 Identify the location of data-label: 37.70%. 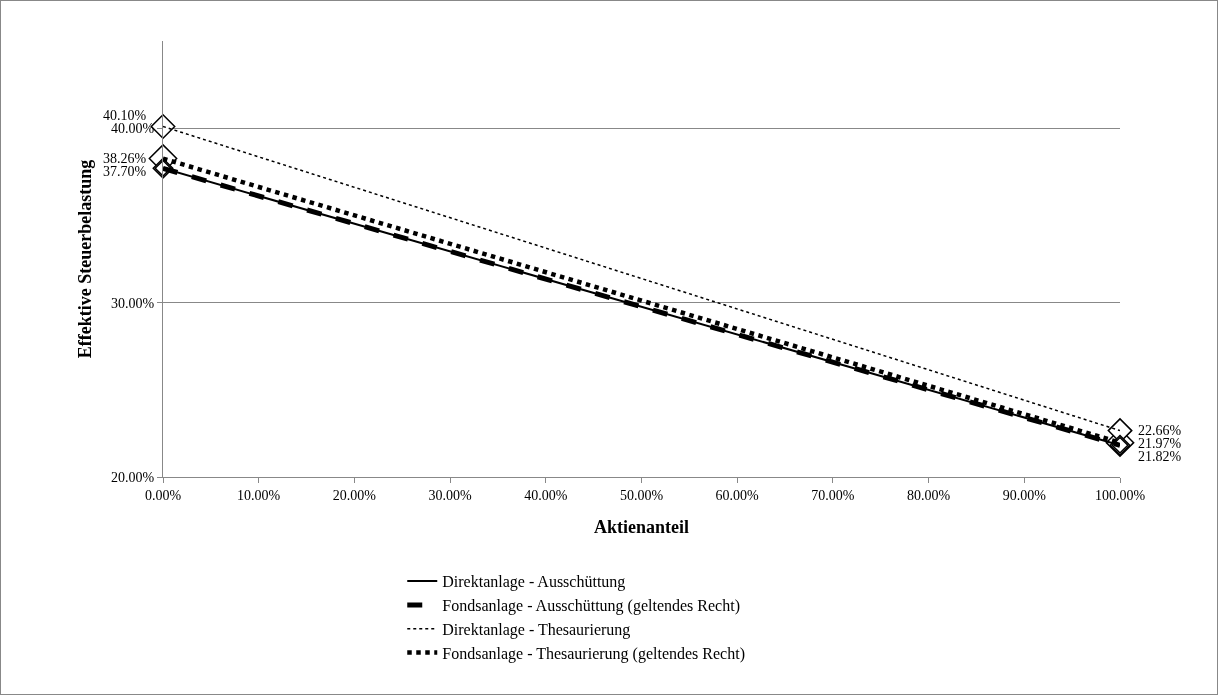
(125, 171).